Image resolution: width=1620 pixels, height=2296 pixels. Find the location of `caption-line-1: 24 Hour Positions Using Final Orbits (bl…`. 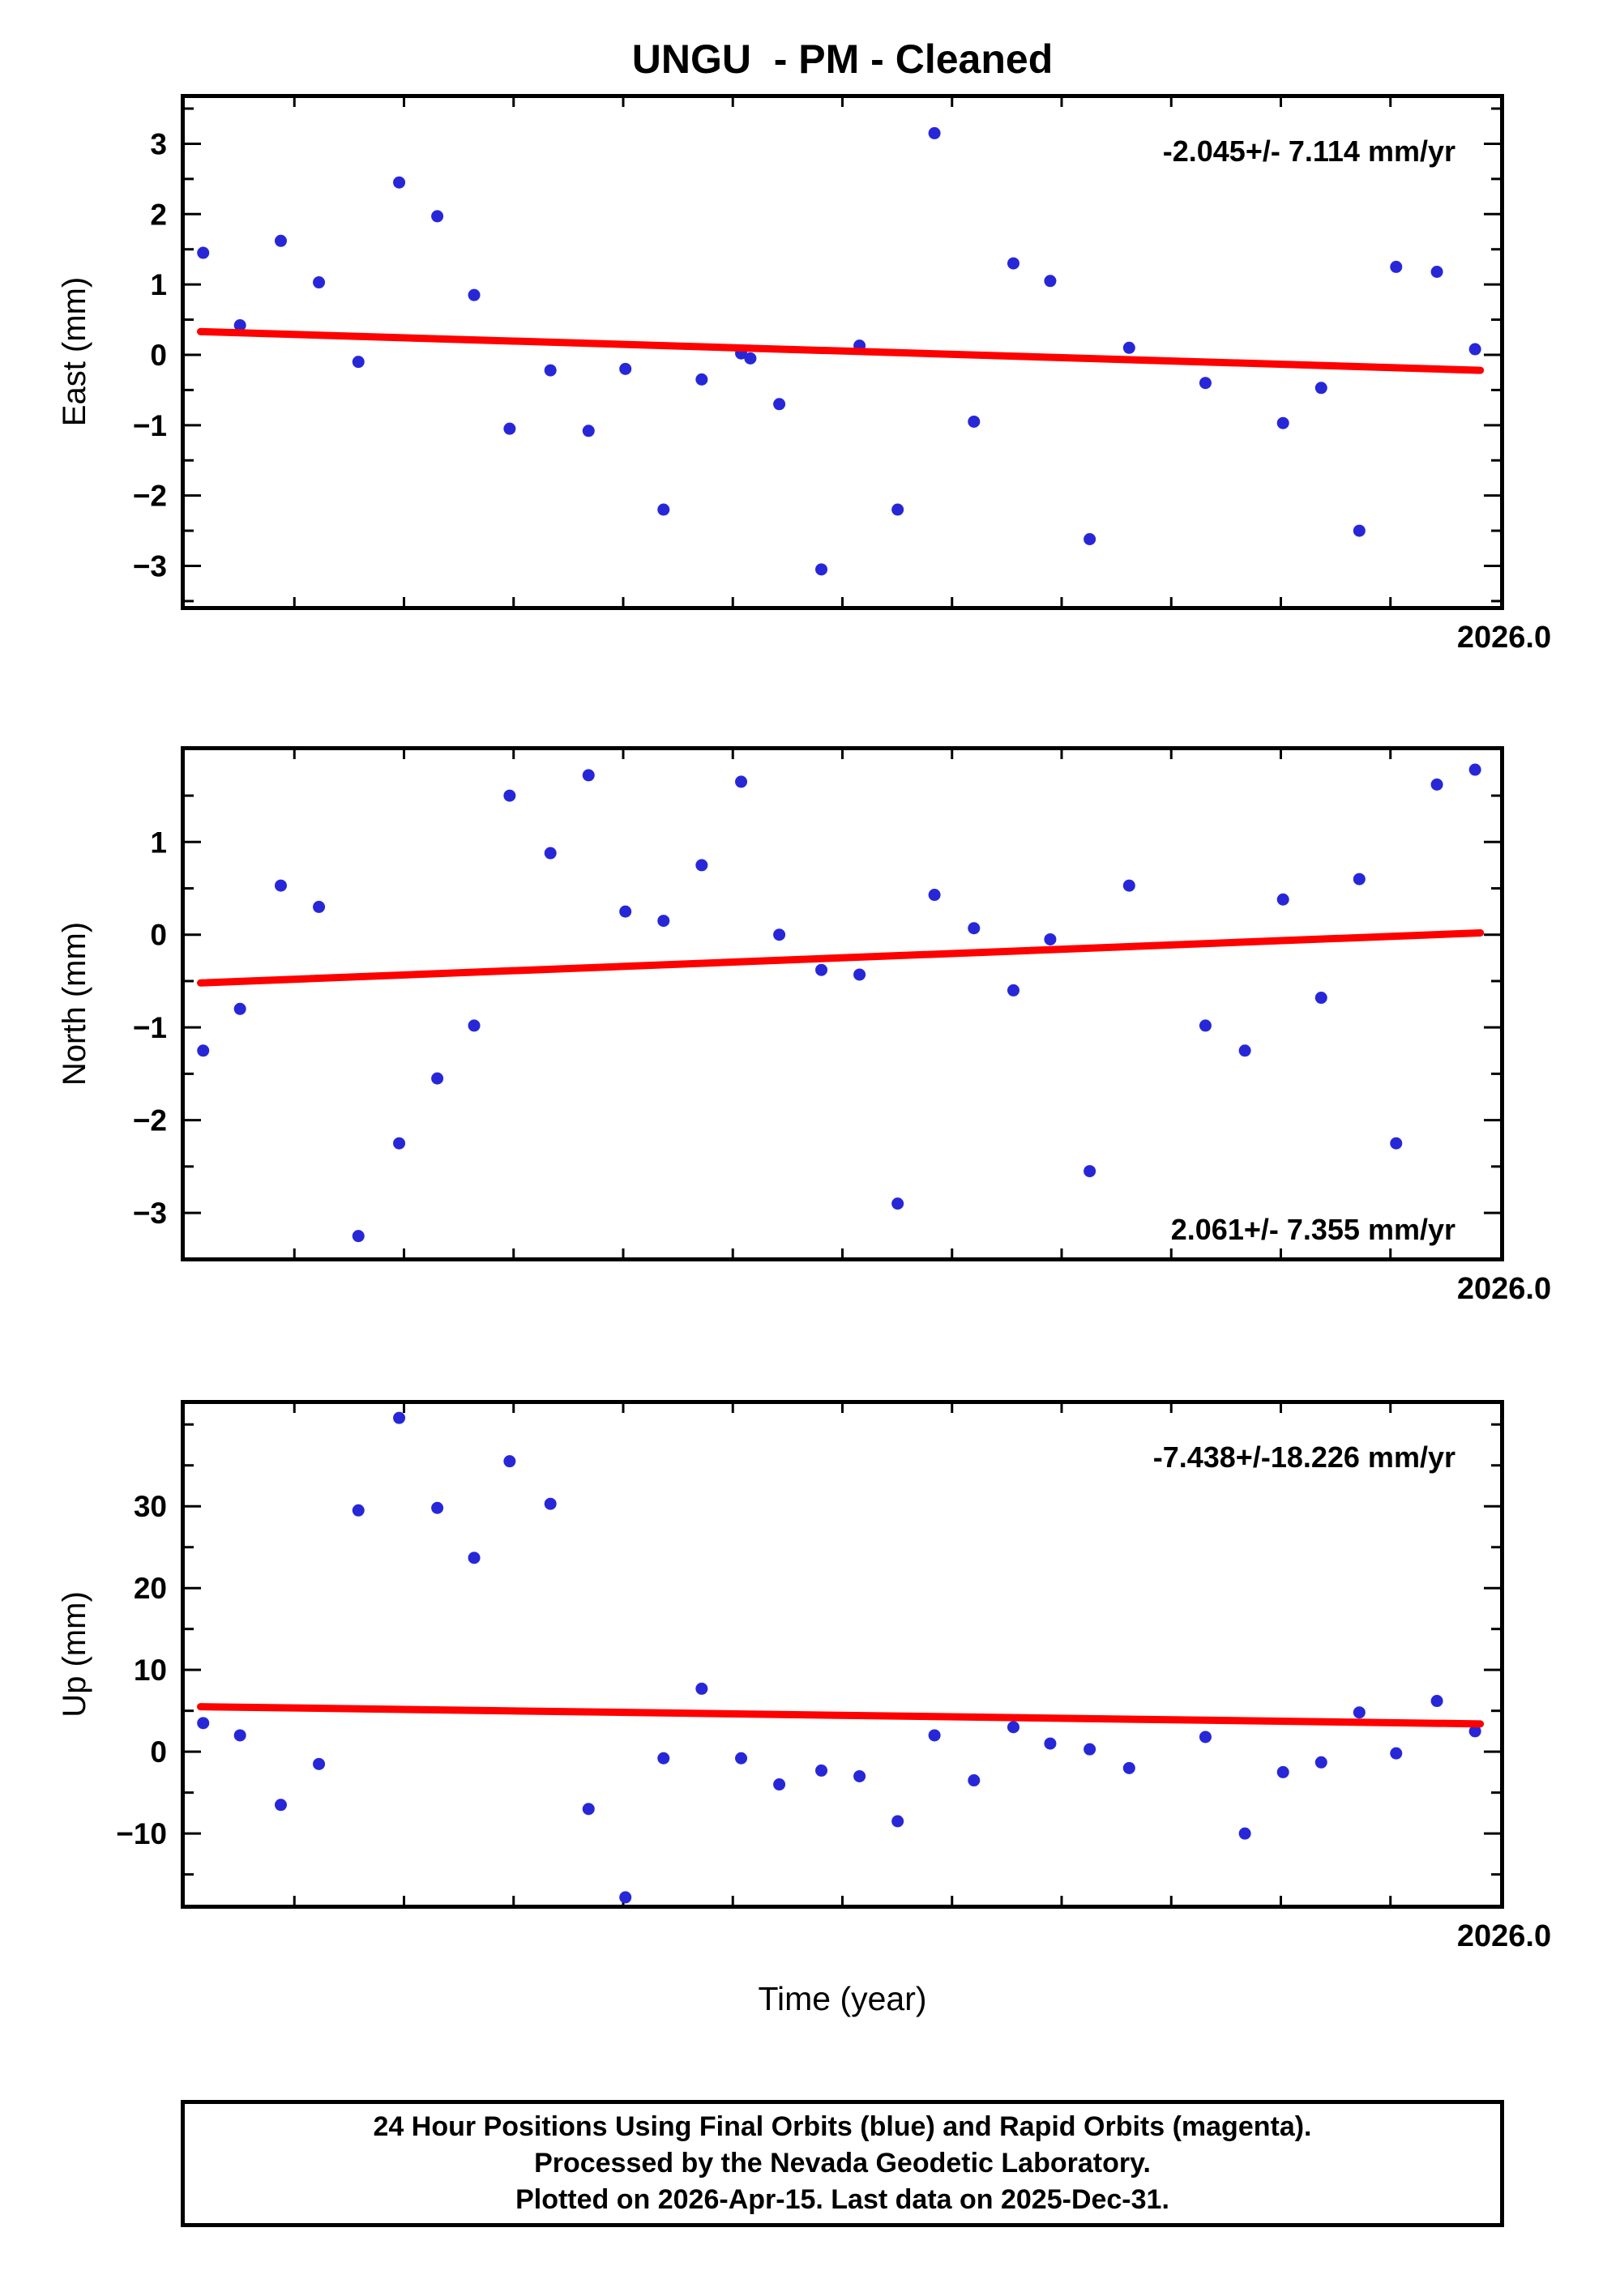

caption-line-1: 24 Hour Positions Using Final Orbits (bl… is located at coordinates (842, 2126).